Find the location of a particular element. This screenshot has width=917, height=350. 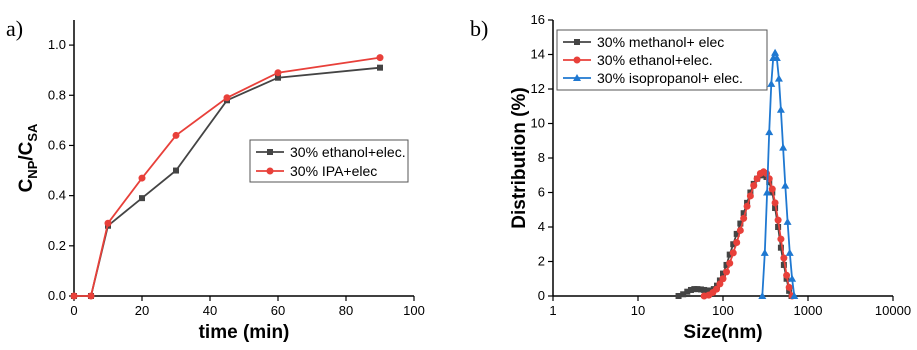

y-tick-label: 6 is located at coordinates (541, 192).